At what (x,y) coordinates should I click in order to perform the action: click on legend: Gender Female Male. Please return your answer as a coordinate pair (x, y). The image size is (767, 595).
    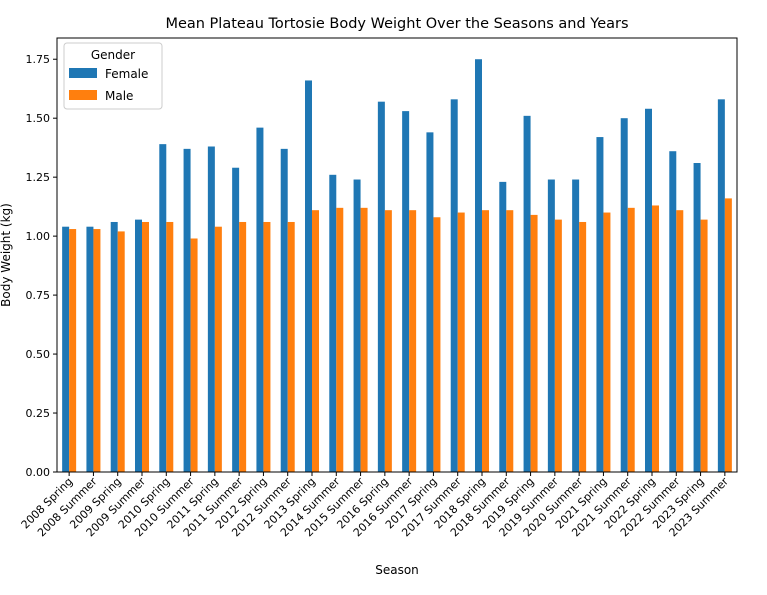
    Looking at the image, I should click on (113, 76).